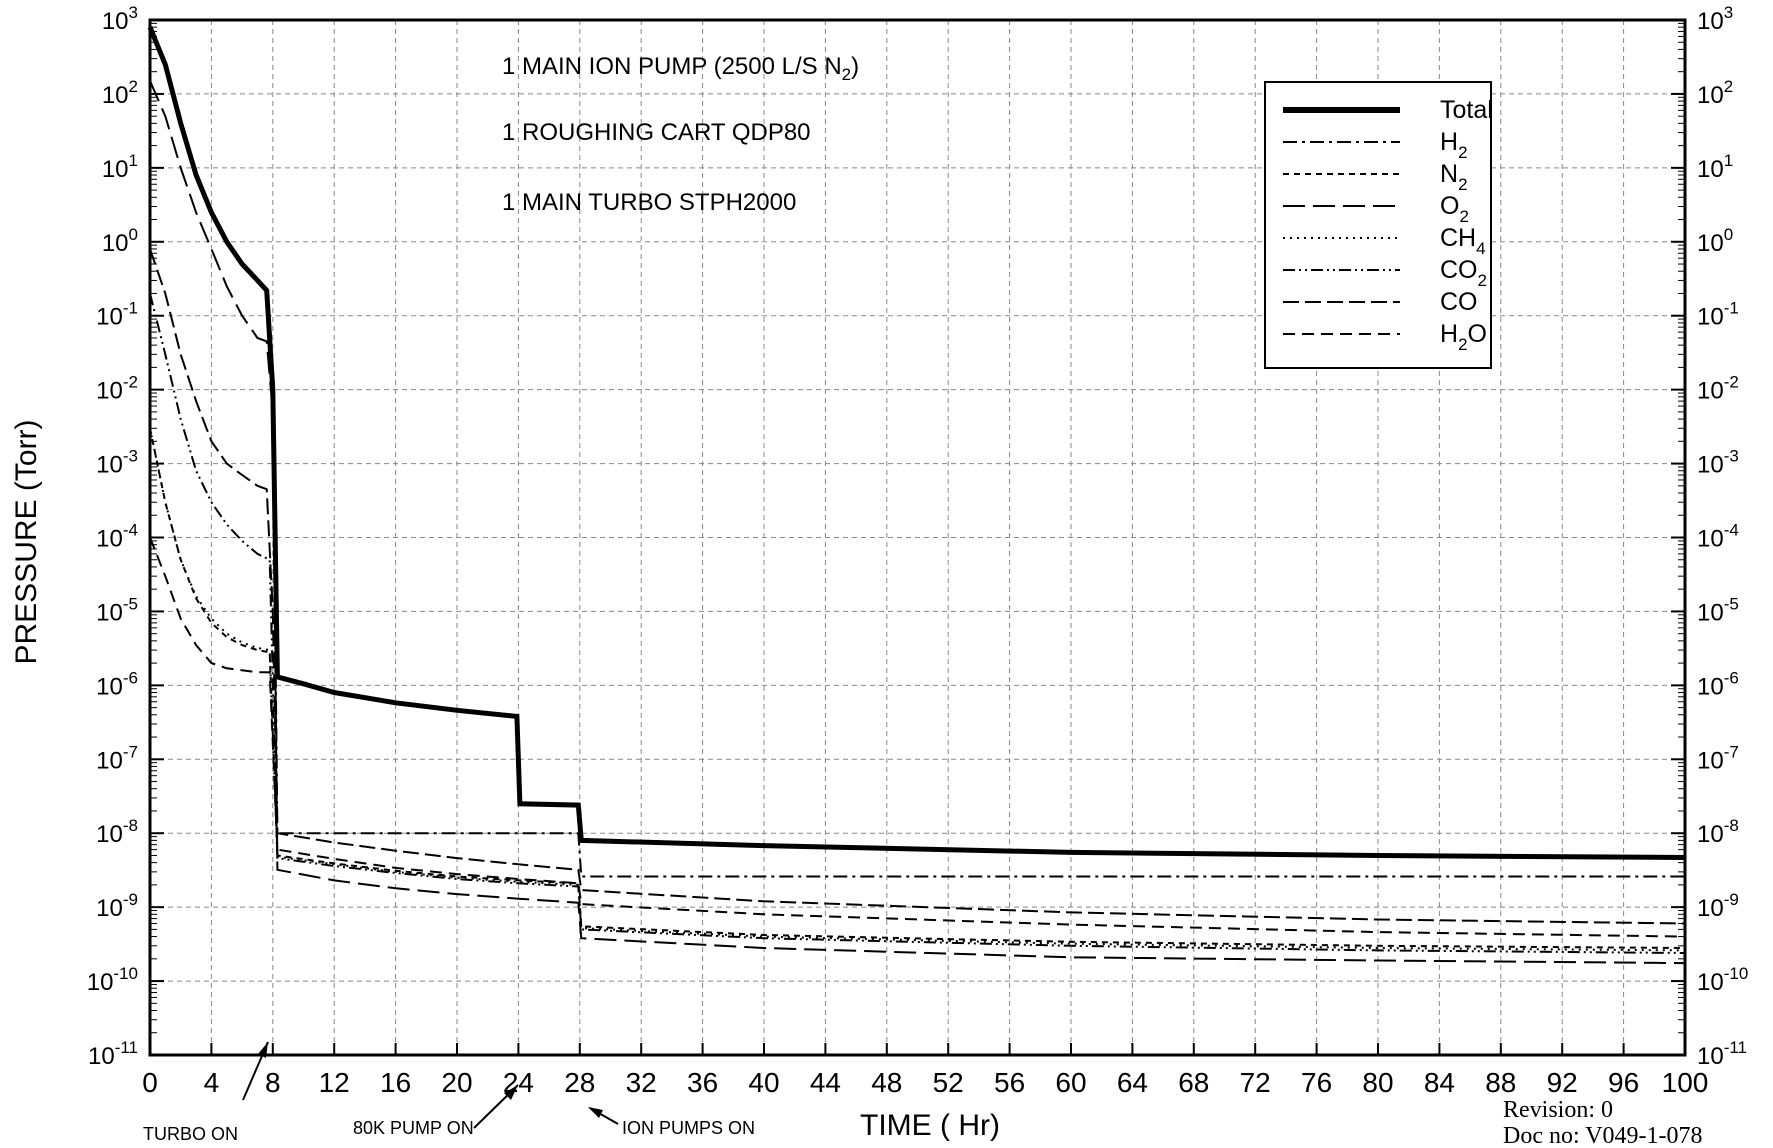 The height and width of the screenshot is (1148, 1773). I want to click on x-tick-label: 68, so click(1193, 1082).